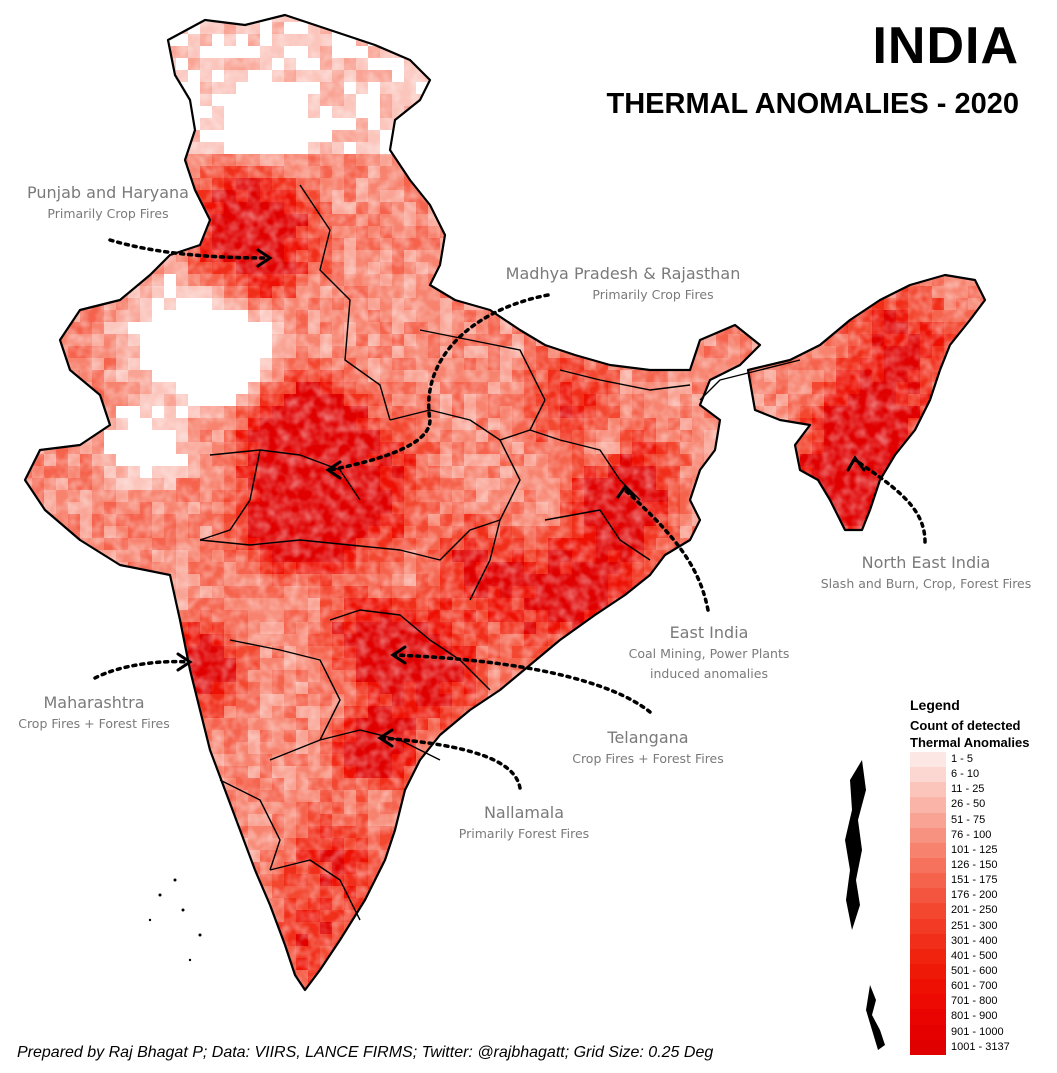  What do you see at coordinates (813, 104) in the screenshot?
I see `map-subtitle: THERMAL ANOMALIES - 2020` at bounding box center [813, 104].